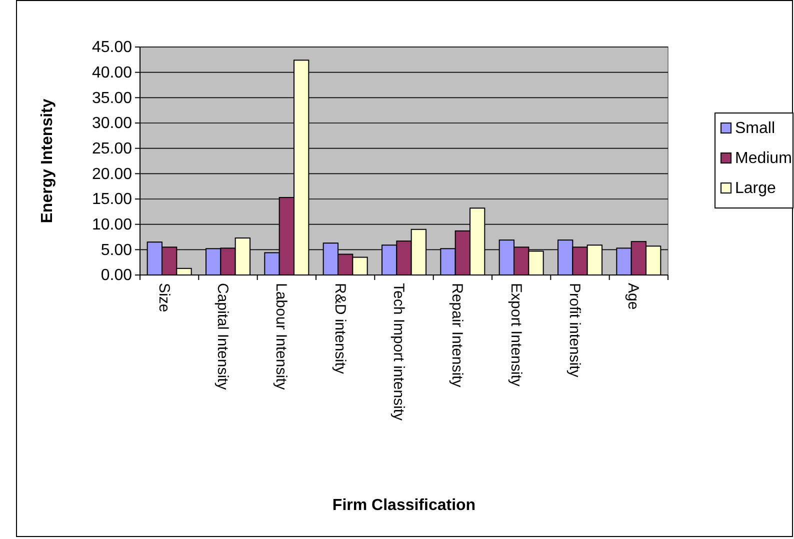 Image resolution: width=794 pixels, height=539 pixels. I want to click on legend-label: Large, so click(755, 188).